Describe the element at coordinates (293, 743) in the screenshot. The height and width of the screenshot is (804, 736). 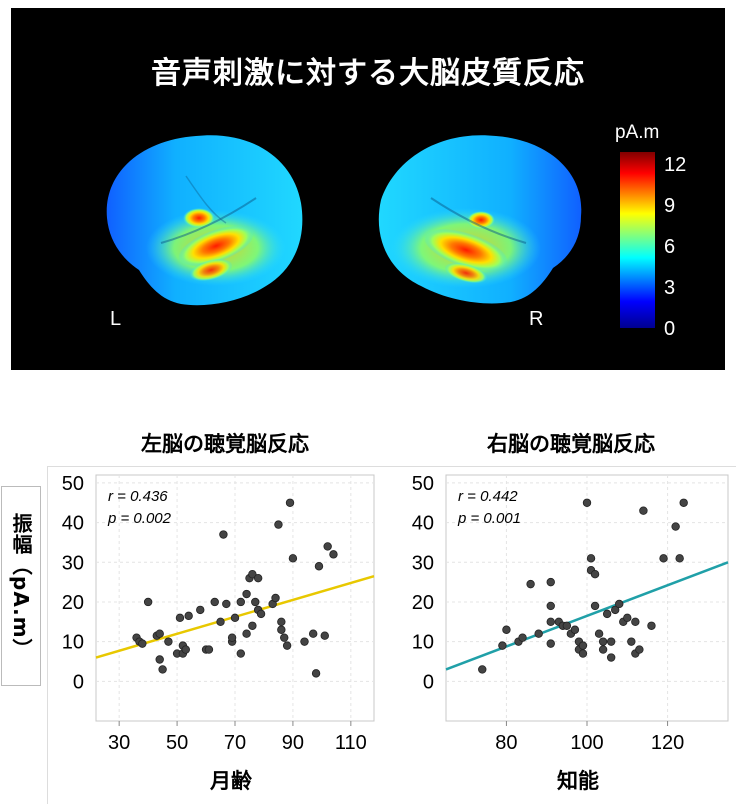
I see `x-tick-label: 90` at that location.